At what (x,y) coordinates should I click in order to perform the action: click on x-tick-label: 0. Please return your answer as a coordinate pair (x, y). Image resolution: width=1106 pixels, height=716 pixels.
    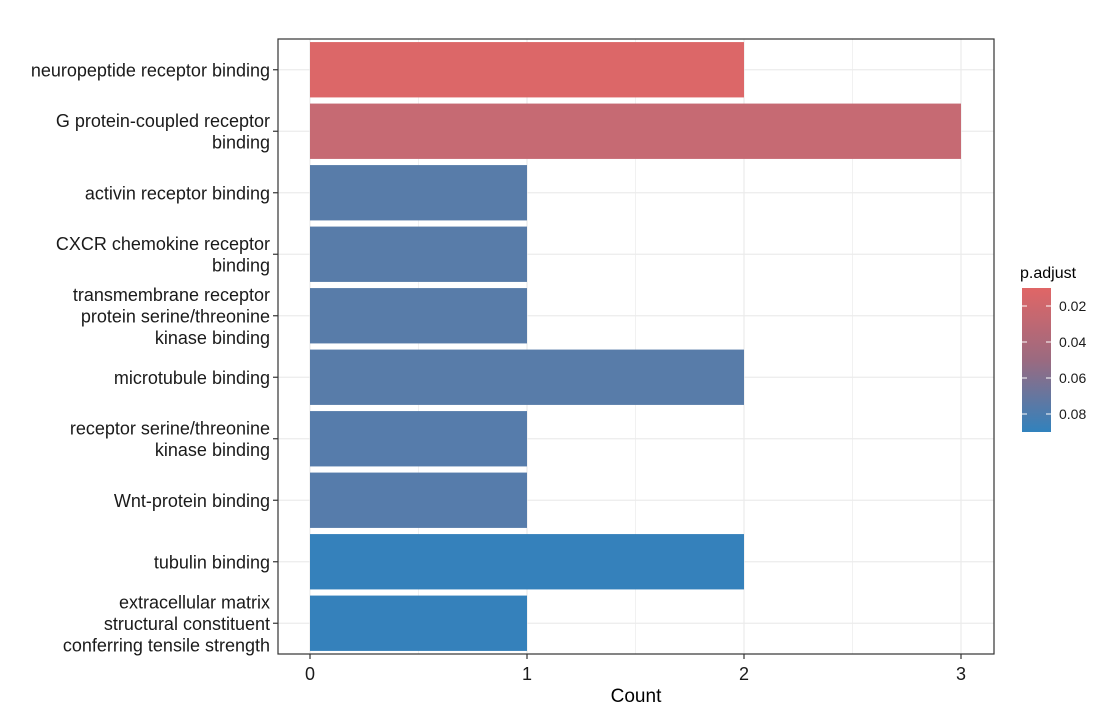
    Looking at the image, I should click on (310, 674).